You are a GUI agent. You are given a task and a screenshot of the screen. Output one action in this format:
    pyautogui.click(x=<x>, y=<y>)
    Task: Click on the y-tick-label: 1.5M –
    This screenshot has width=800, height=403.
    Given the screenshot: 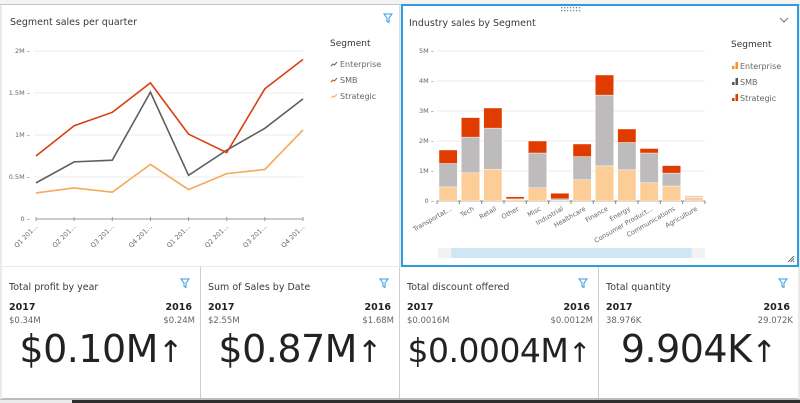 What is the action you would take?
    pyautogui.click(x=19, y=93)
    